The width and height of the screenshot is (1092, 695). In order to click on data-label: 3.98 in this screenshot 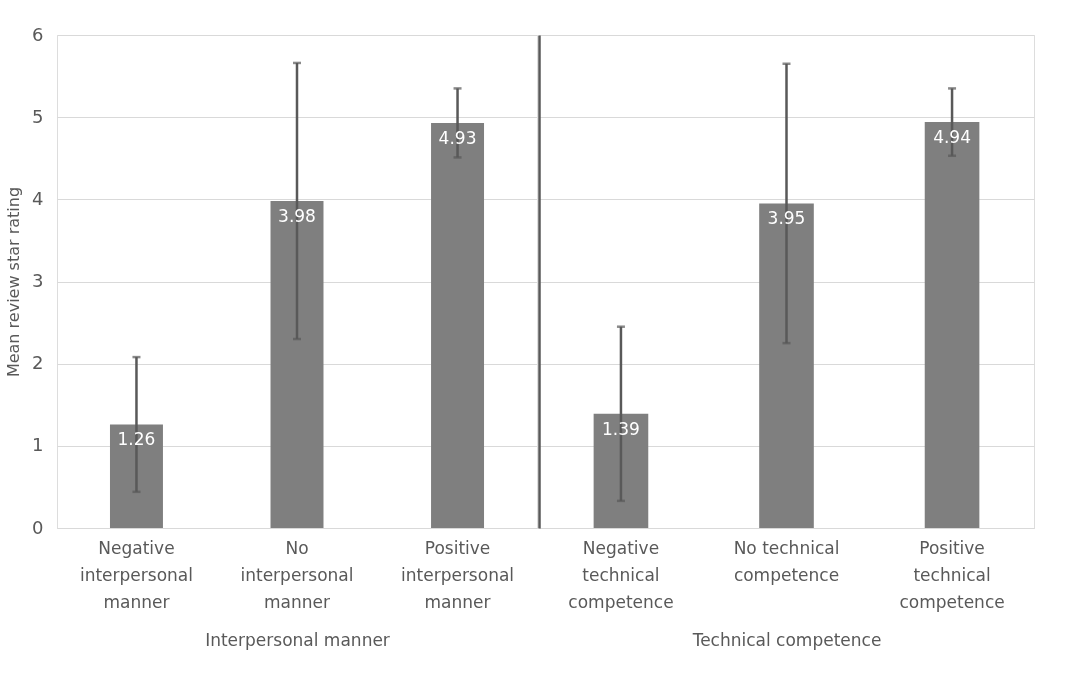, I will do `click(297, 215)`.